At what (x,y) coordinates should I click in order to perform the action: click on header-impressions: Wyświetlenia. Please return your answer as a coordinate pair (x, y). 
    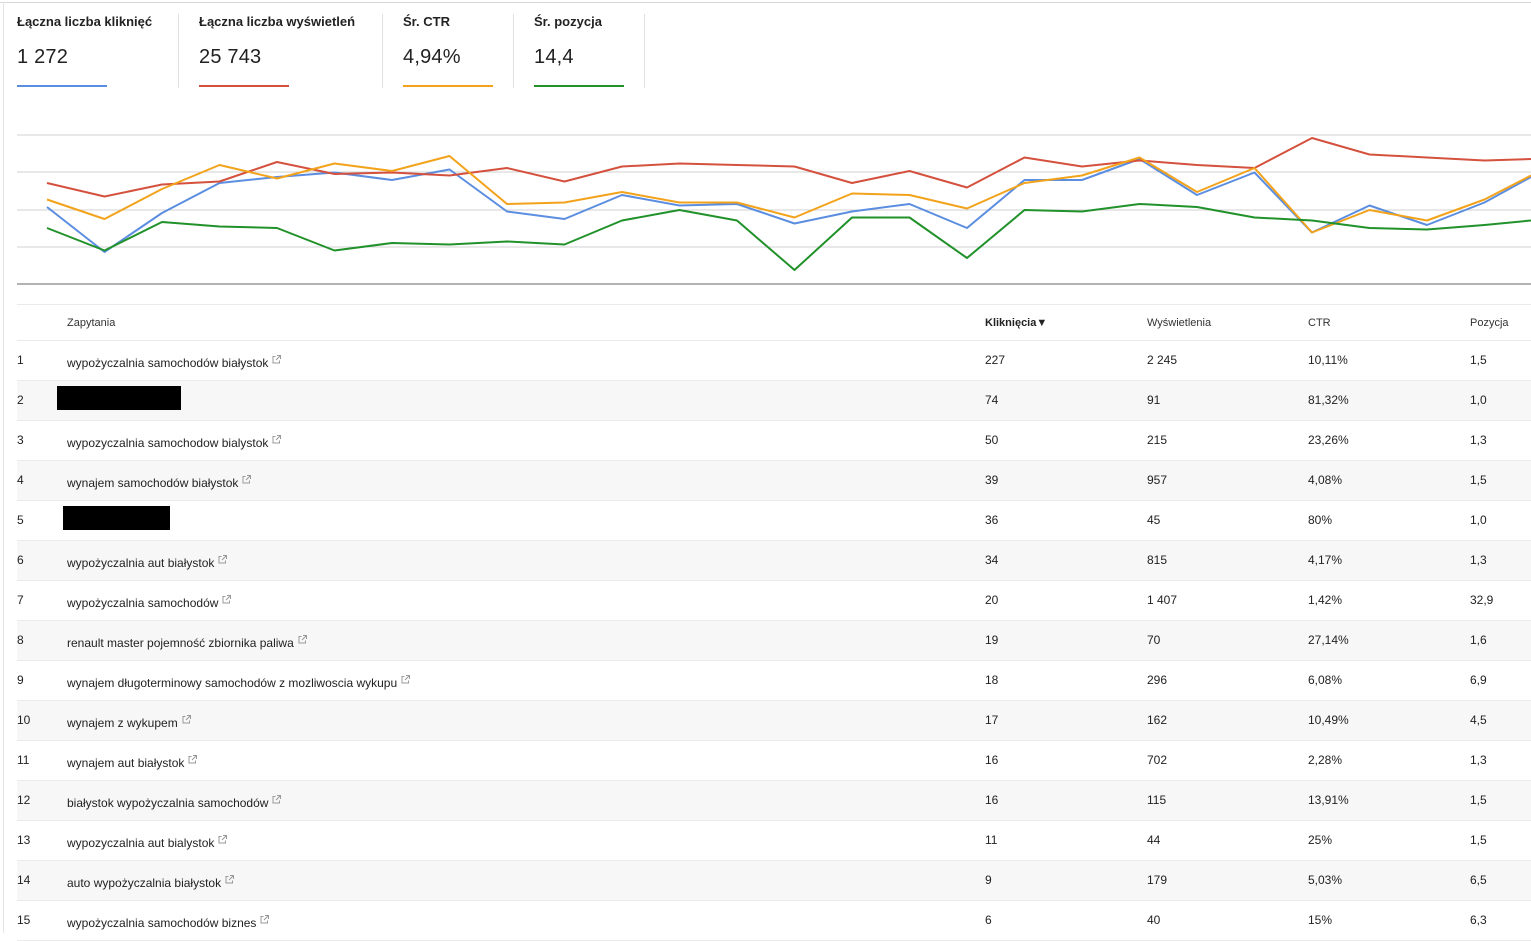
    Looking at the image, I should click on (1179, 323).